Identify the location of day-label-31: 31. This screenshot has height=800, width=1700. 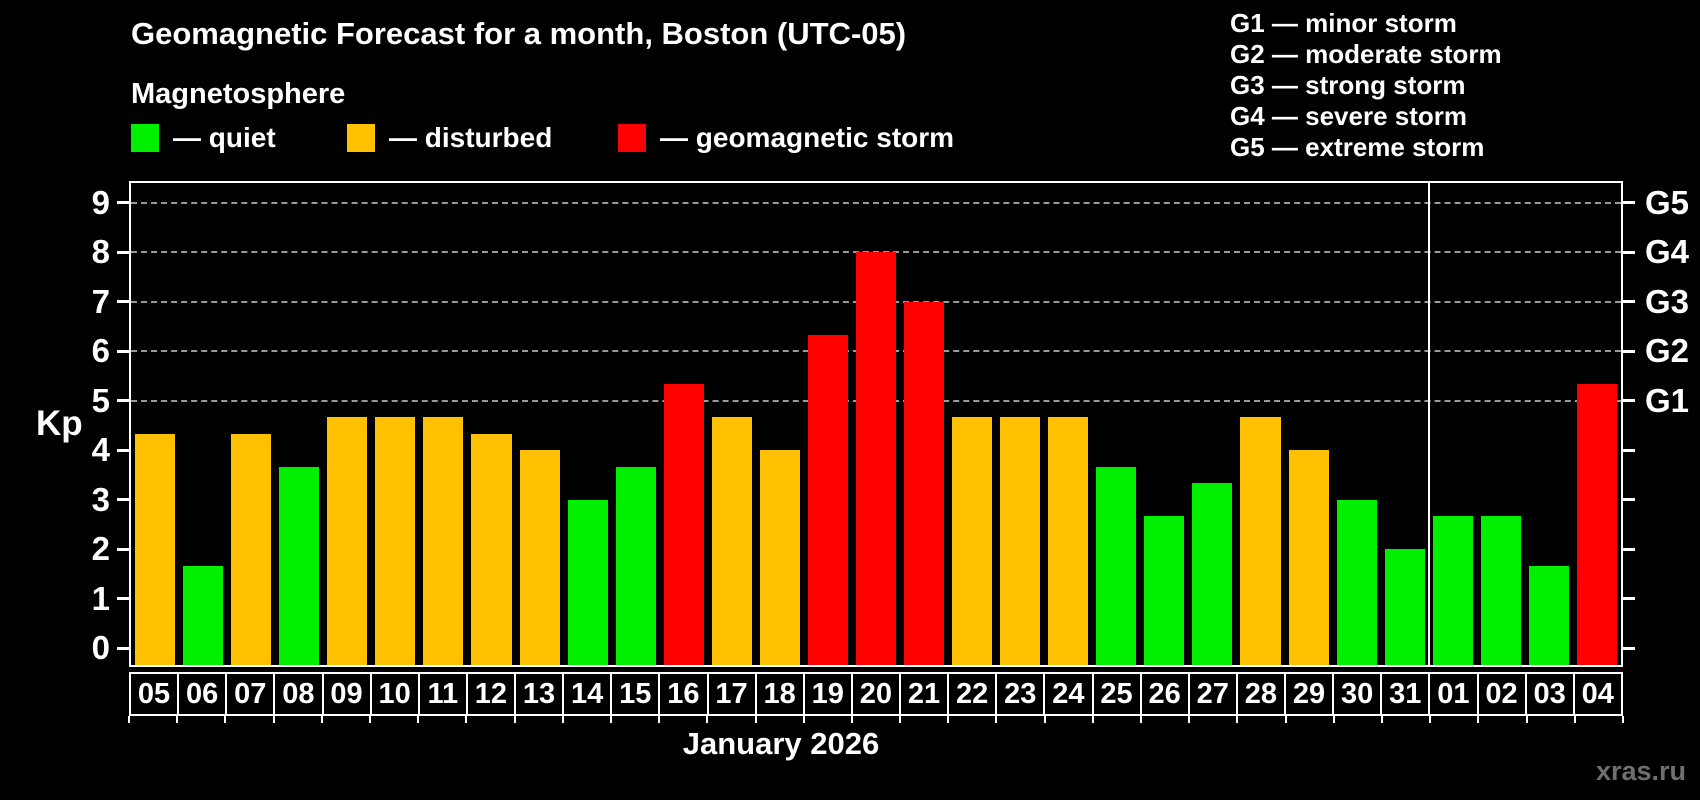
(1405, 694).